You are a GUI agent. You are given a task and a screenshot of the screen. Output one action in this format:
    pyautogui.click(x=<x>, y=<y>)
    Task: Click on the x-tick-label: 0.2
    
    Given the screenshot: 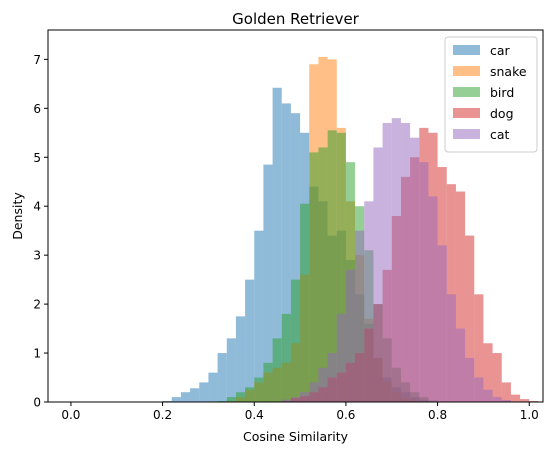 What is the action you would take?
    pyautogui.click(x=162, y=415)
    